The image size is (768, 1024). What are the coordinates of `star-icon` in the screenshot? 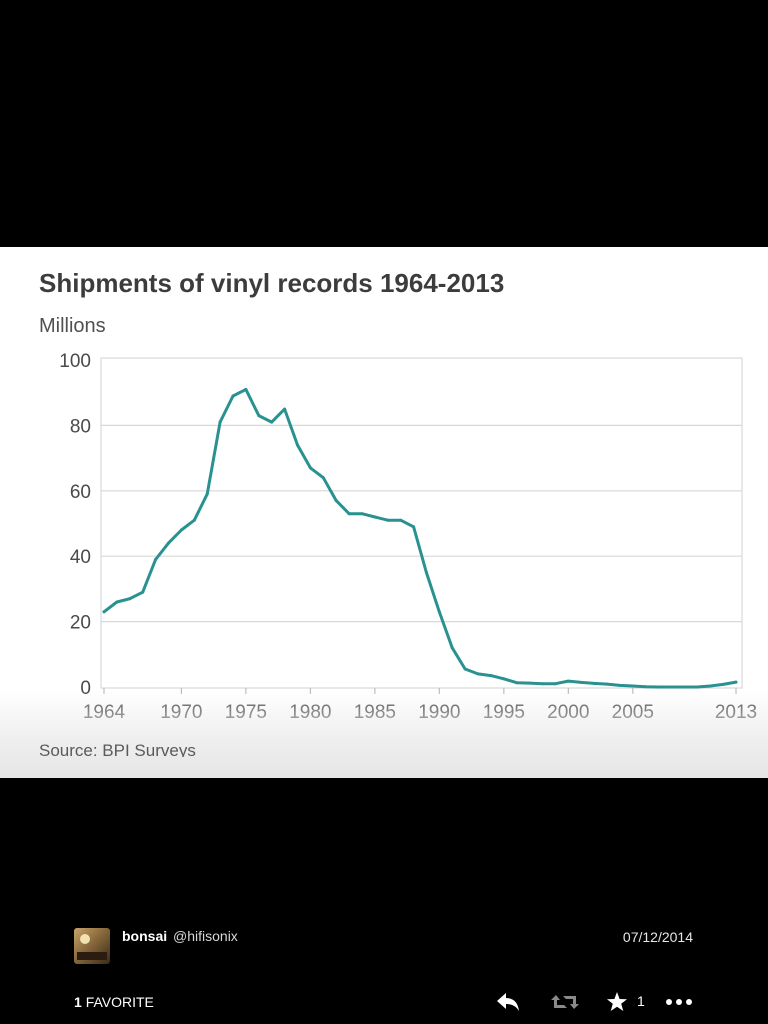 It's located at (617, 1001).